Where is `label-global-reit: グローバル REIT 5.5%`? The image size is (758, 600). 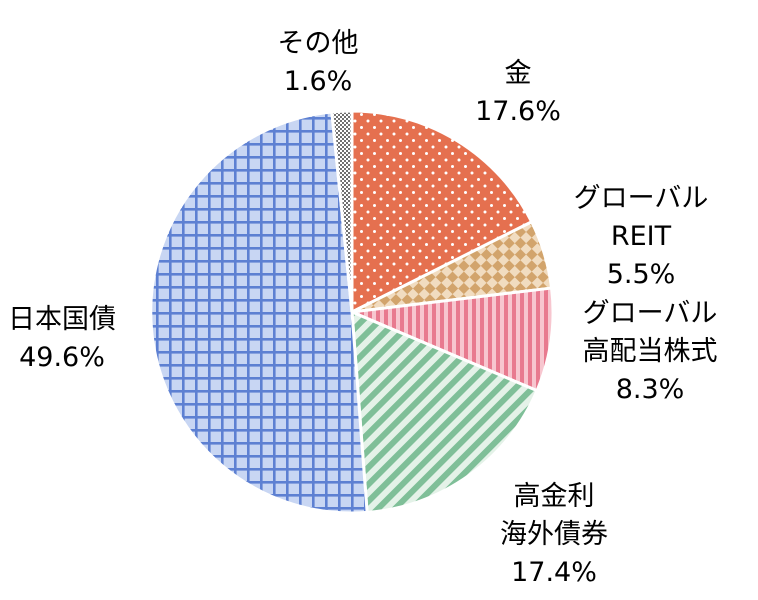 label-global-reit: グローバル REIT 5.5% is located at coordinates (641, 236).